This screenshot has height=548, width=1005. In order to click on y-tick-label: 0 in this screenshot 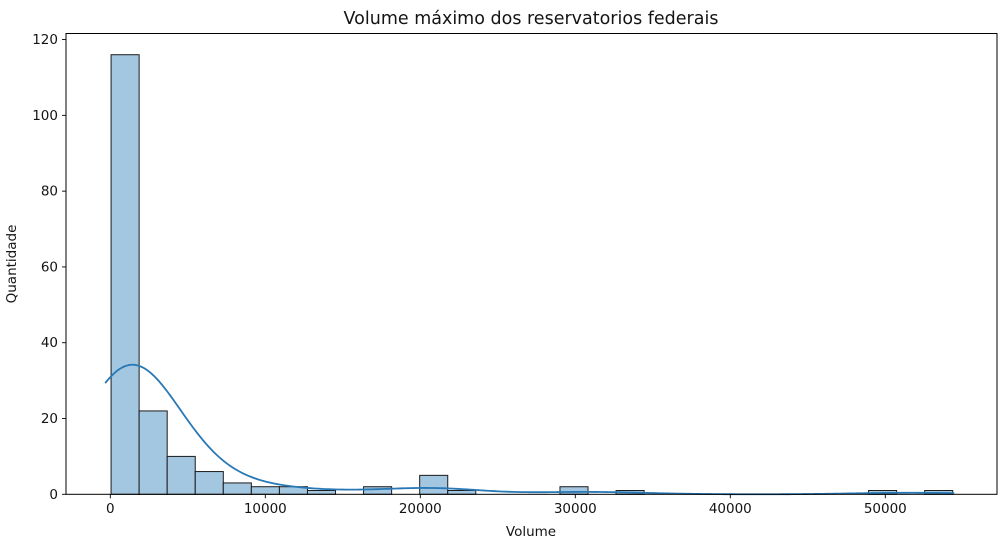, I will do `click(53, 495)`.